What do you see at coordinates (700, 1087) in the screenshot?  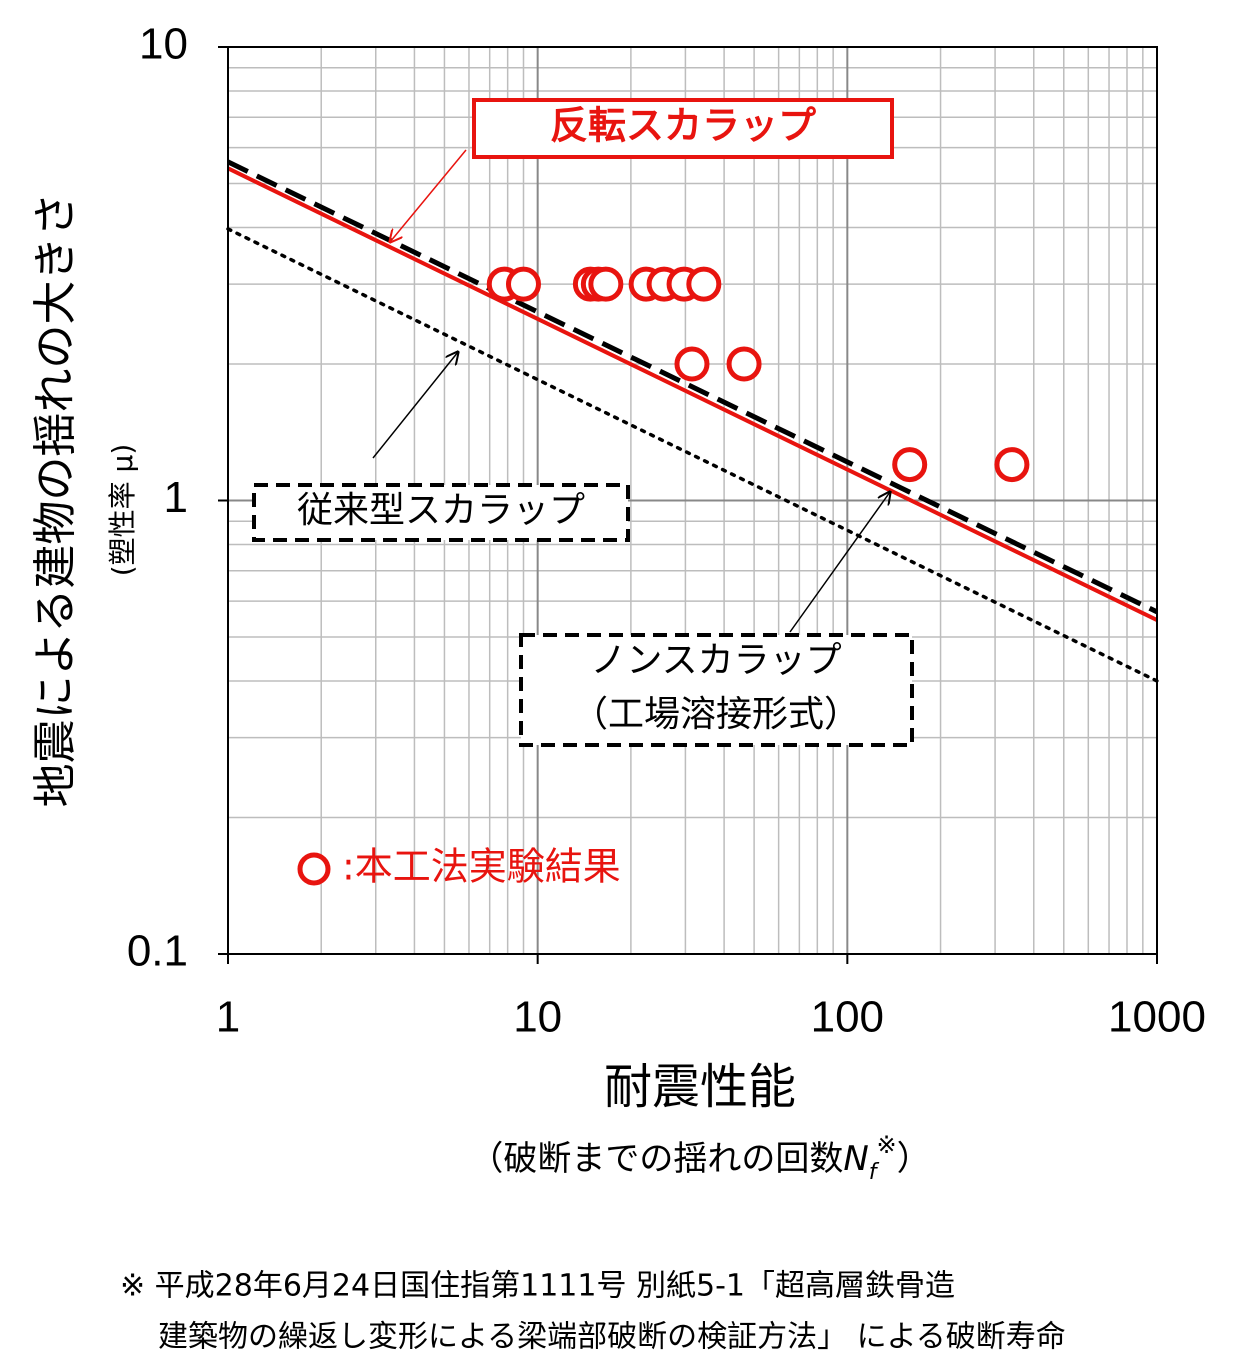 I see `x-axis-label: 耐震性能` at bounding box center [700, 1087].